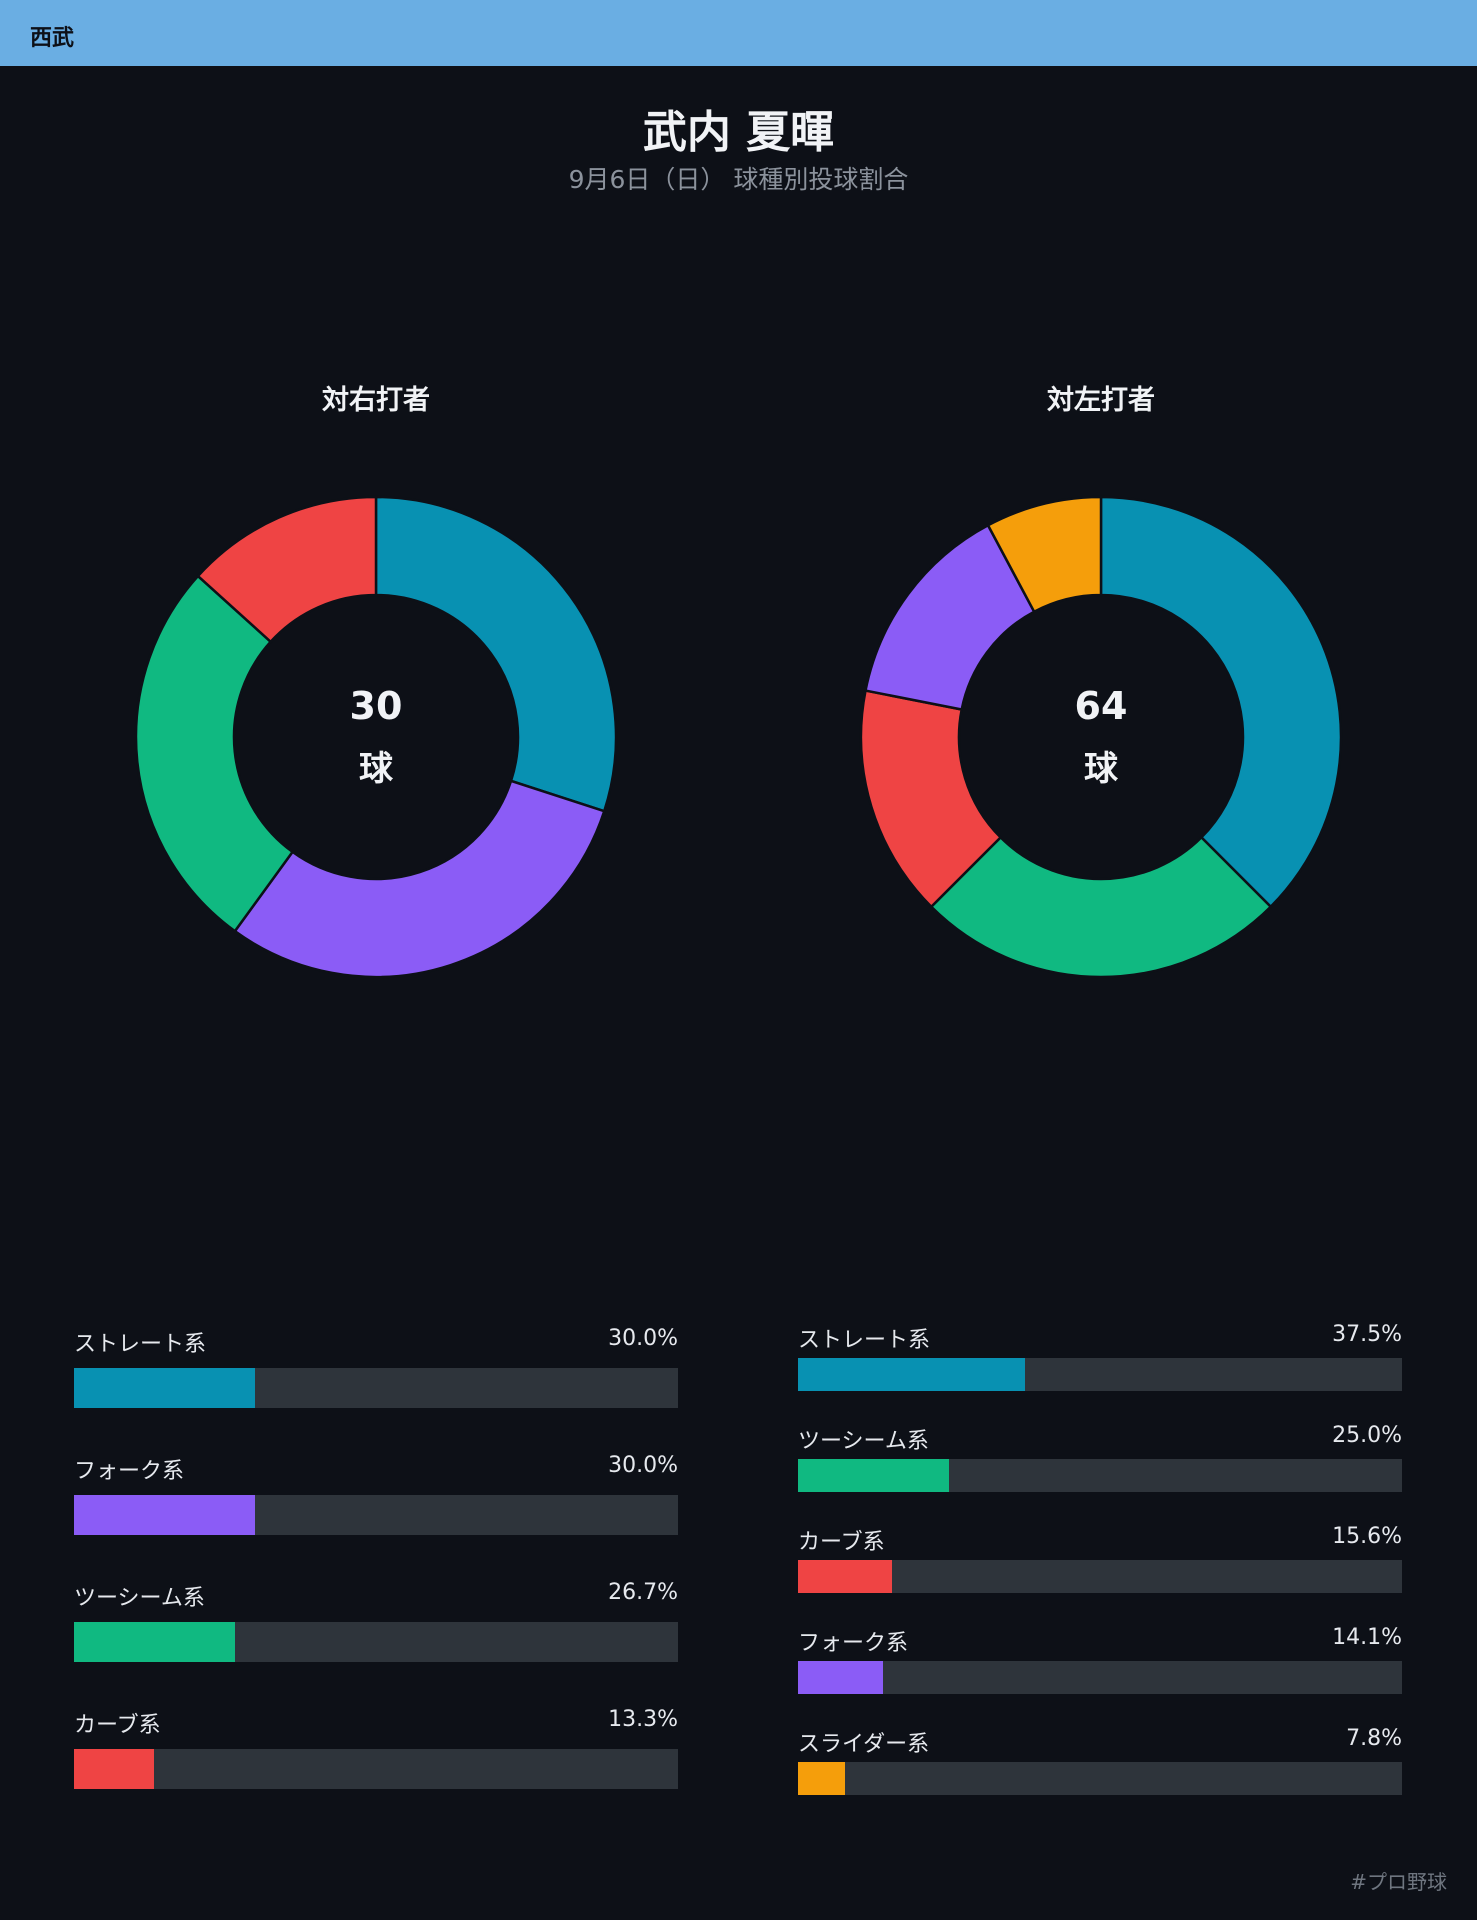  Describe the element at coordinates (1101, 769) in the screenshot. I see `pitch-unit-vs-left: 球` at that location.